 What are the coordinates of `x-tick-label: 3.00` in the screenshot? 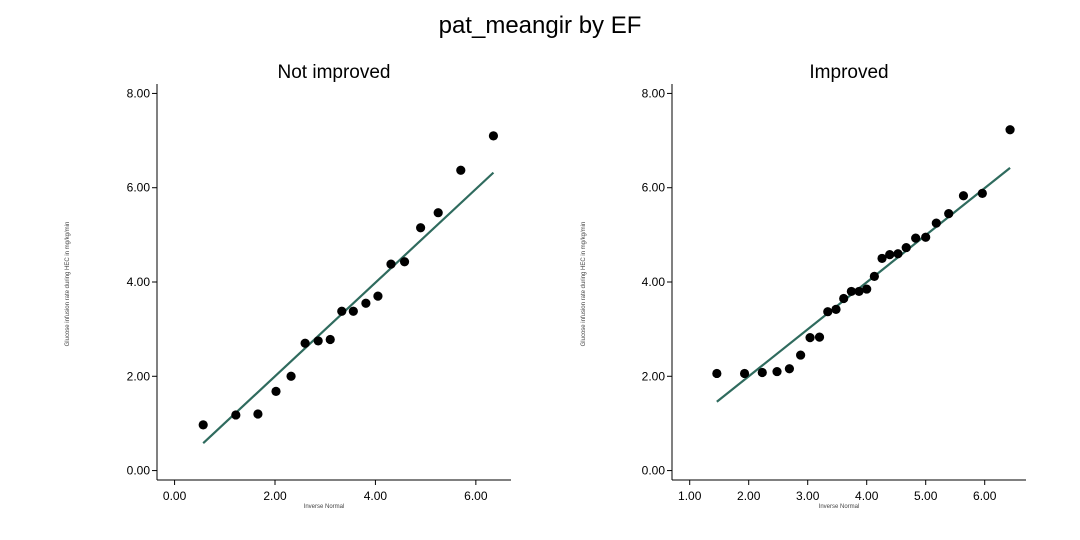 It's located at (808, 496).